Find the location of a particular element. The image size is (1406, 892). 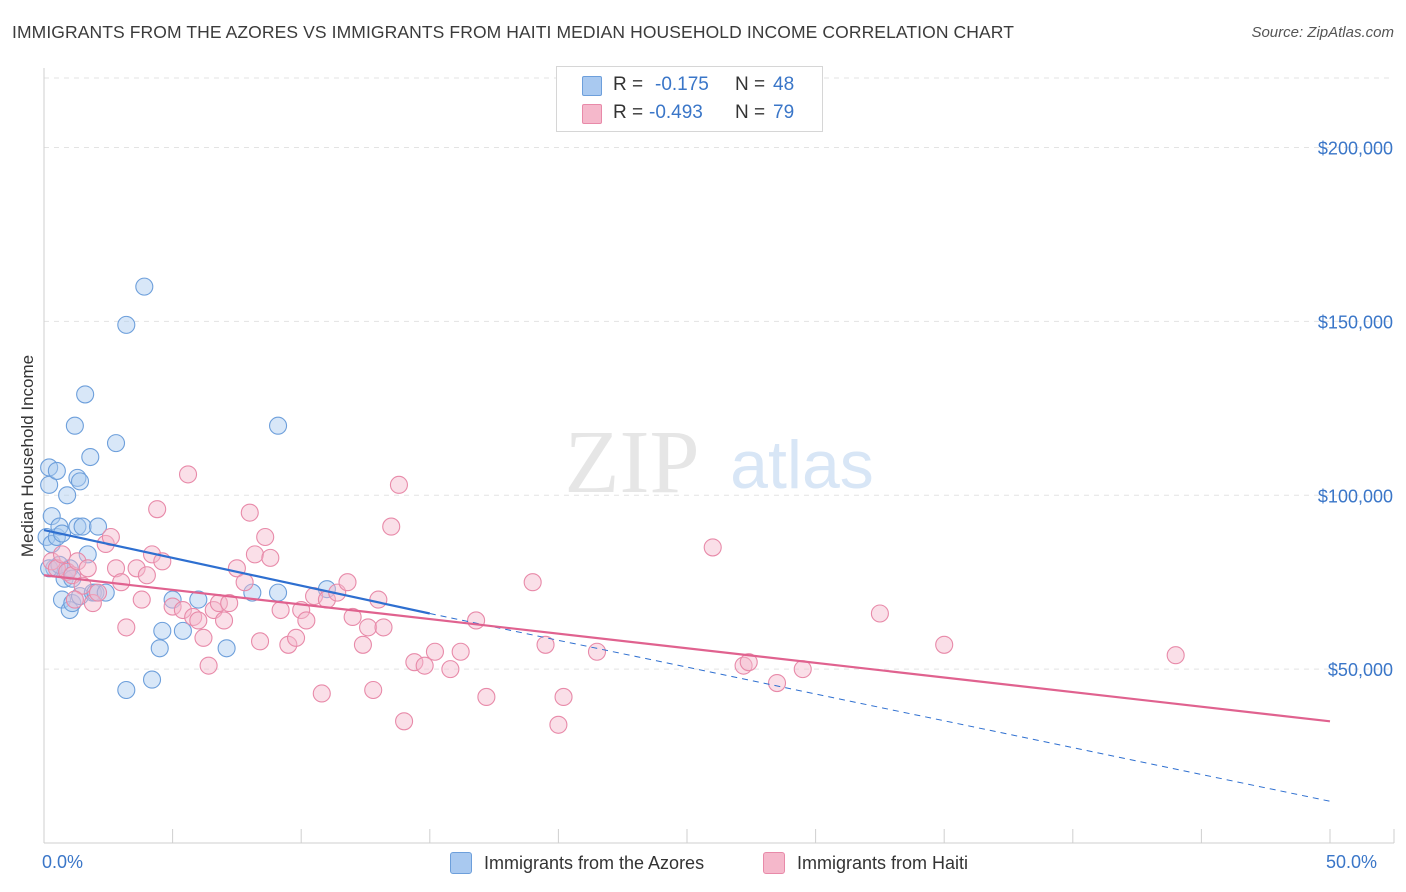

stats-row-haiti: R = -0.493 N = 79 is located at coordinates (689, 113).